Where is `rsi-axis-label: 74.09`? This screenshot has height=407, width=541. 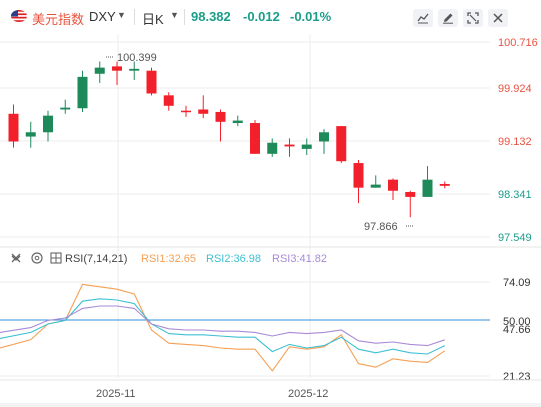 rsi-axis-label: 74.09 is located at coordinates (517, 283).